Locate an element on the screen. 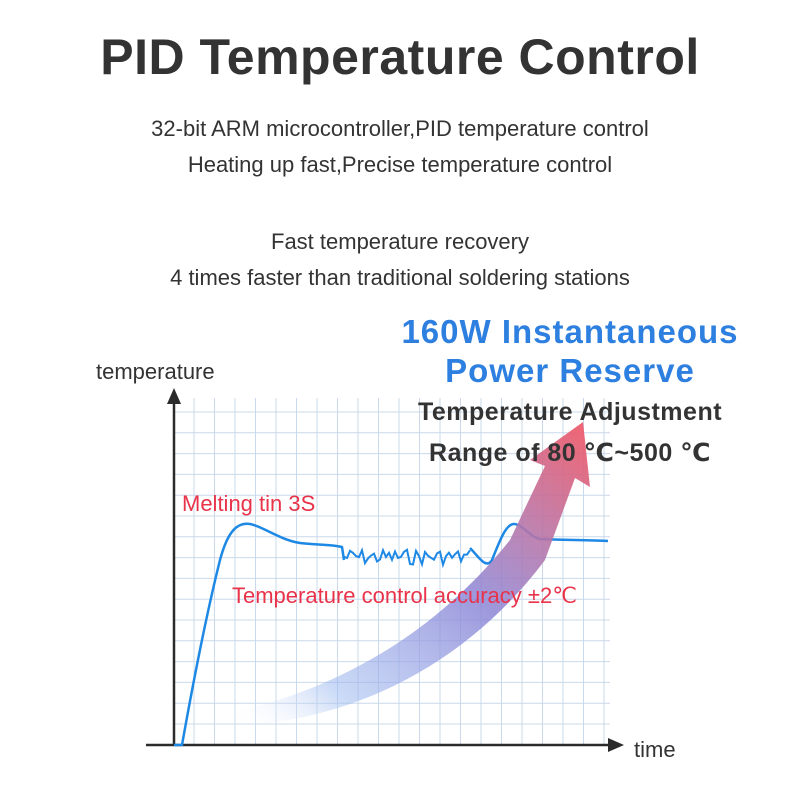 The width and height of the screenshot is (800, 800). range-line-1: Temperature Adjustment is located at coordinates (570, 412).